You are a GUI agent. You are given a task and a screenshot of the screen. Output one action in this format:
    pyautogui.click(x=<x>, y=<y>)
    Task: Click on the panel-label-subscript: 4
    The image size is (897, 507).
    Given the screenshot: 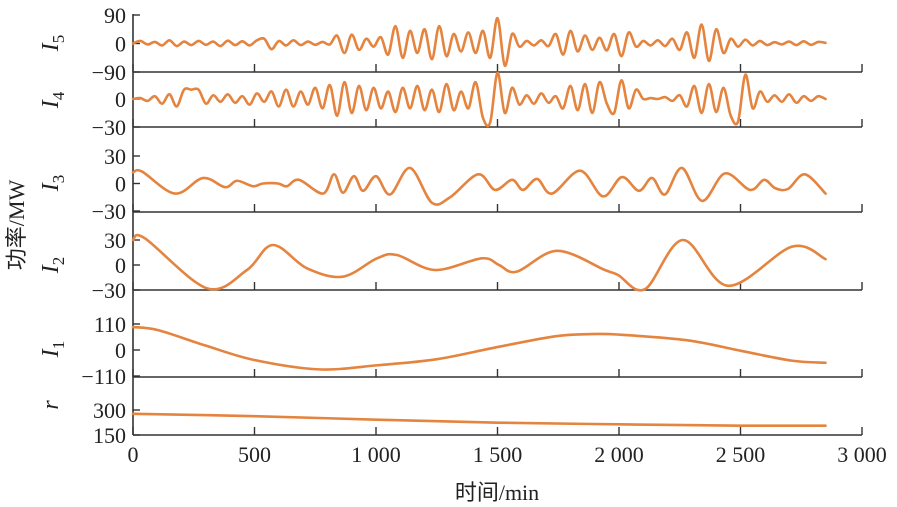 What is the action you would take?
    pyautogui.click(x=58, y=95)
    